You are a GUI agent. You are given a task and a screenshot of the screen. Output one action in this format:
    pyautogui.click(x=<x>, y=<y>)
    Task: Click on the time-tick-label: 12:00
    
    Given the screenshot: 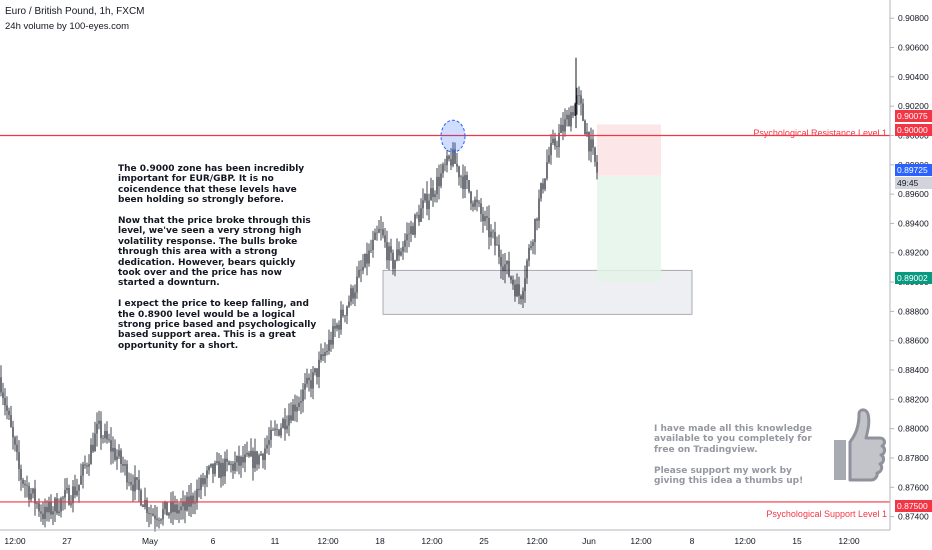 What is the action you would take?
    pyautogui.click(x=15, y=541)
    